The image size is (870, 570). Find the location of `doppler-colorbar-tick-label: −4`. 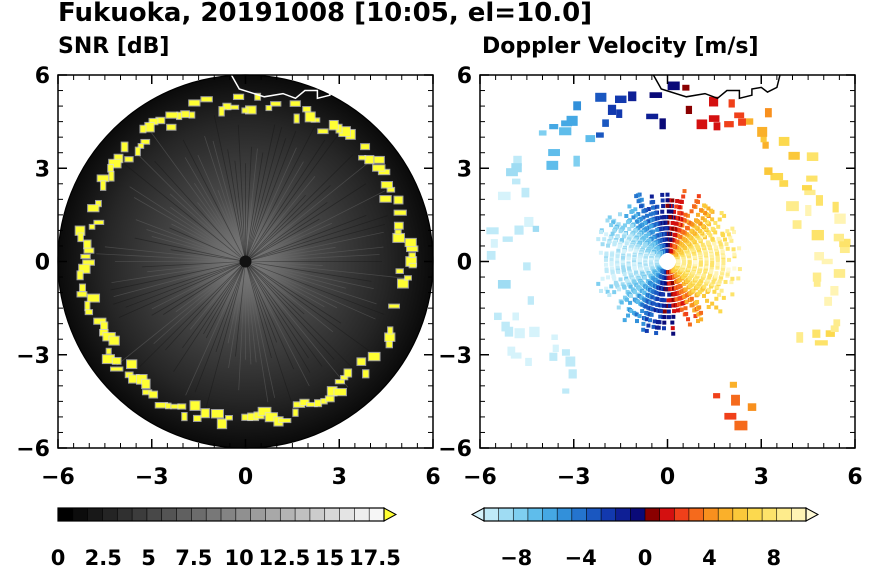

doppler-colorbar-tick-label: −4 is located at coordinates (580, 558).